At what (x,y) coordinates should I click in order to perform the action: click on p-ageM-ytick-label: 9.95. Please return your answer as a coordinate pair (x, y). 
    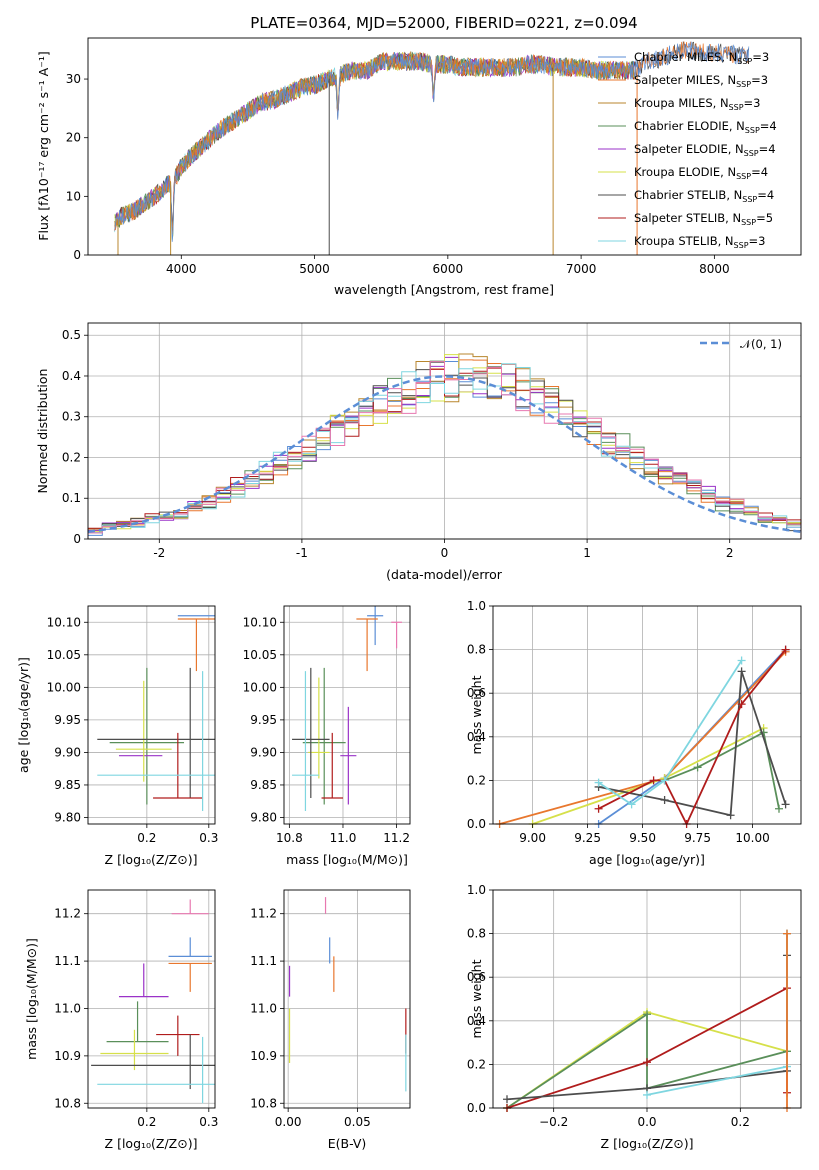
    Looking at the image, I should click on (263, 720).